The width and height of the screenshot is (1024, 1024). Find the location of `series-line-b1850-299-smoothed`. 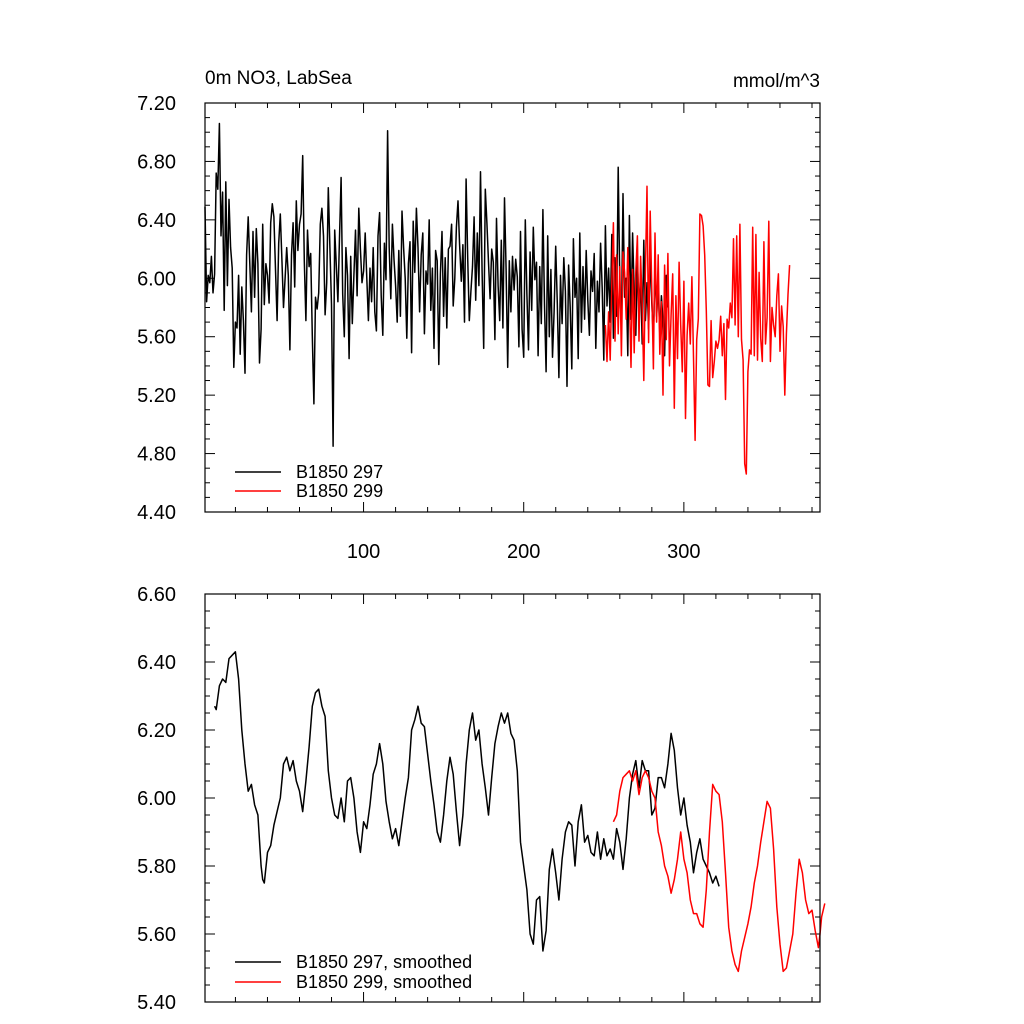

series-line-b1850-299-smoothed is located at coordinates (719, 871).